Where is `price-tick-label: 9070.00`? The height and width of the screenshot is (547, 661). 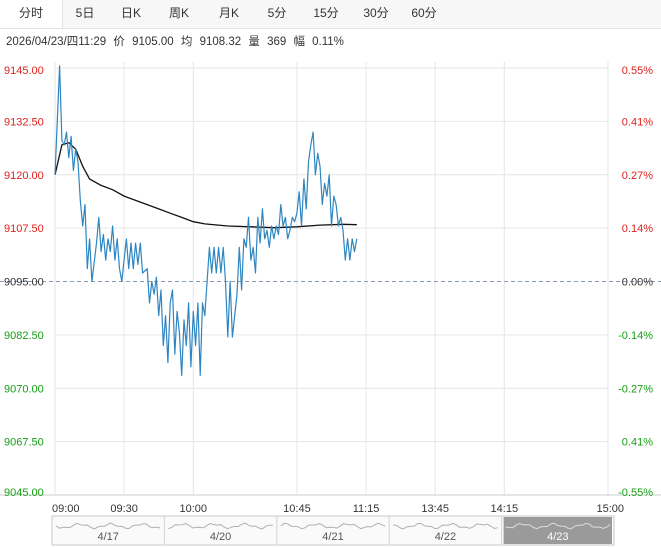
price-tick-label: 9070.00 is located at coordinates (24, 389).